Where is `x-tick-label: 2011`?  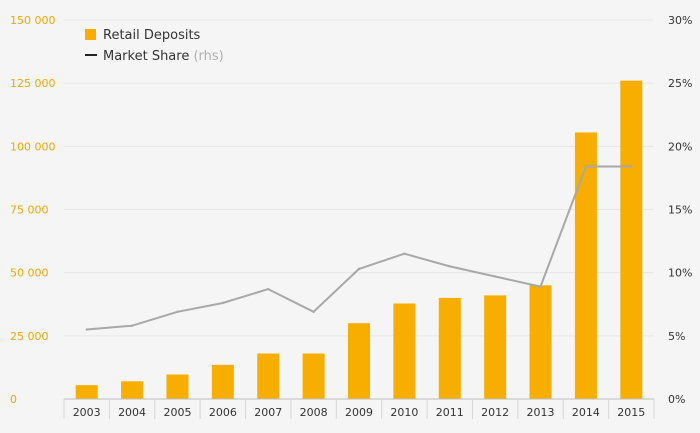
x-tick-label: 2011 is located at coordinates (450, 412).